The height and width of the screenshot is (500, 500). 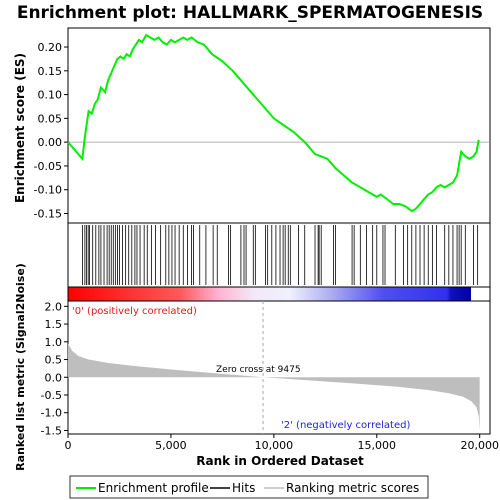 I want to click on x-tick-label: 5,000, so click(x=171, y=445).